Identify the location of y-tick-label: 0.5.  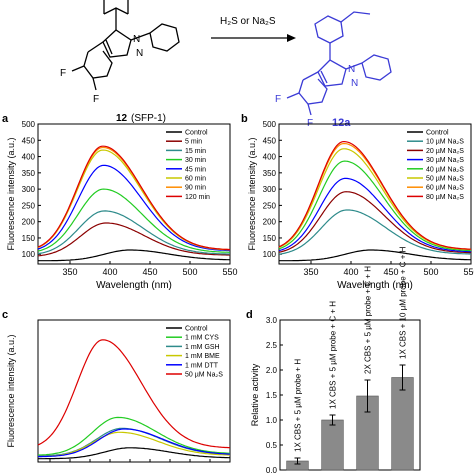
(272, 445).